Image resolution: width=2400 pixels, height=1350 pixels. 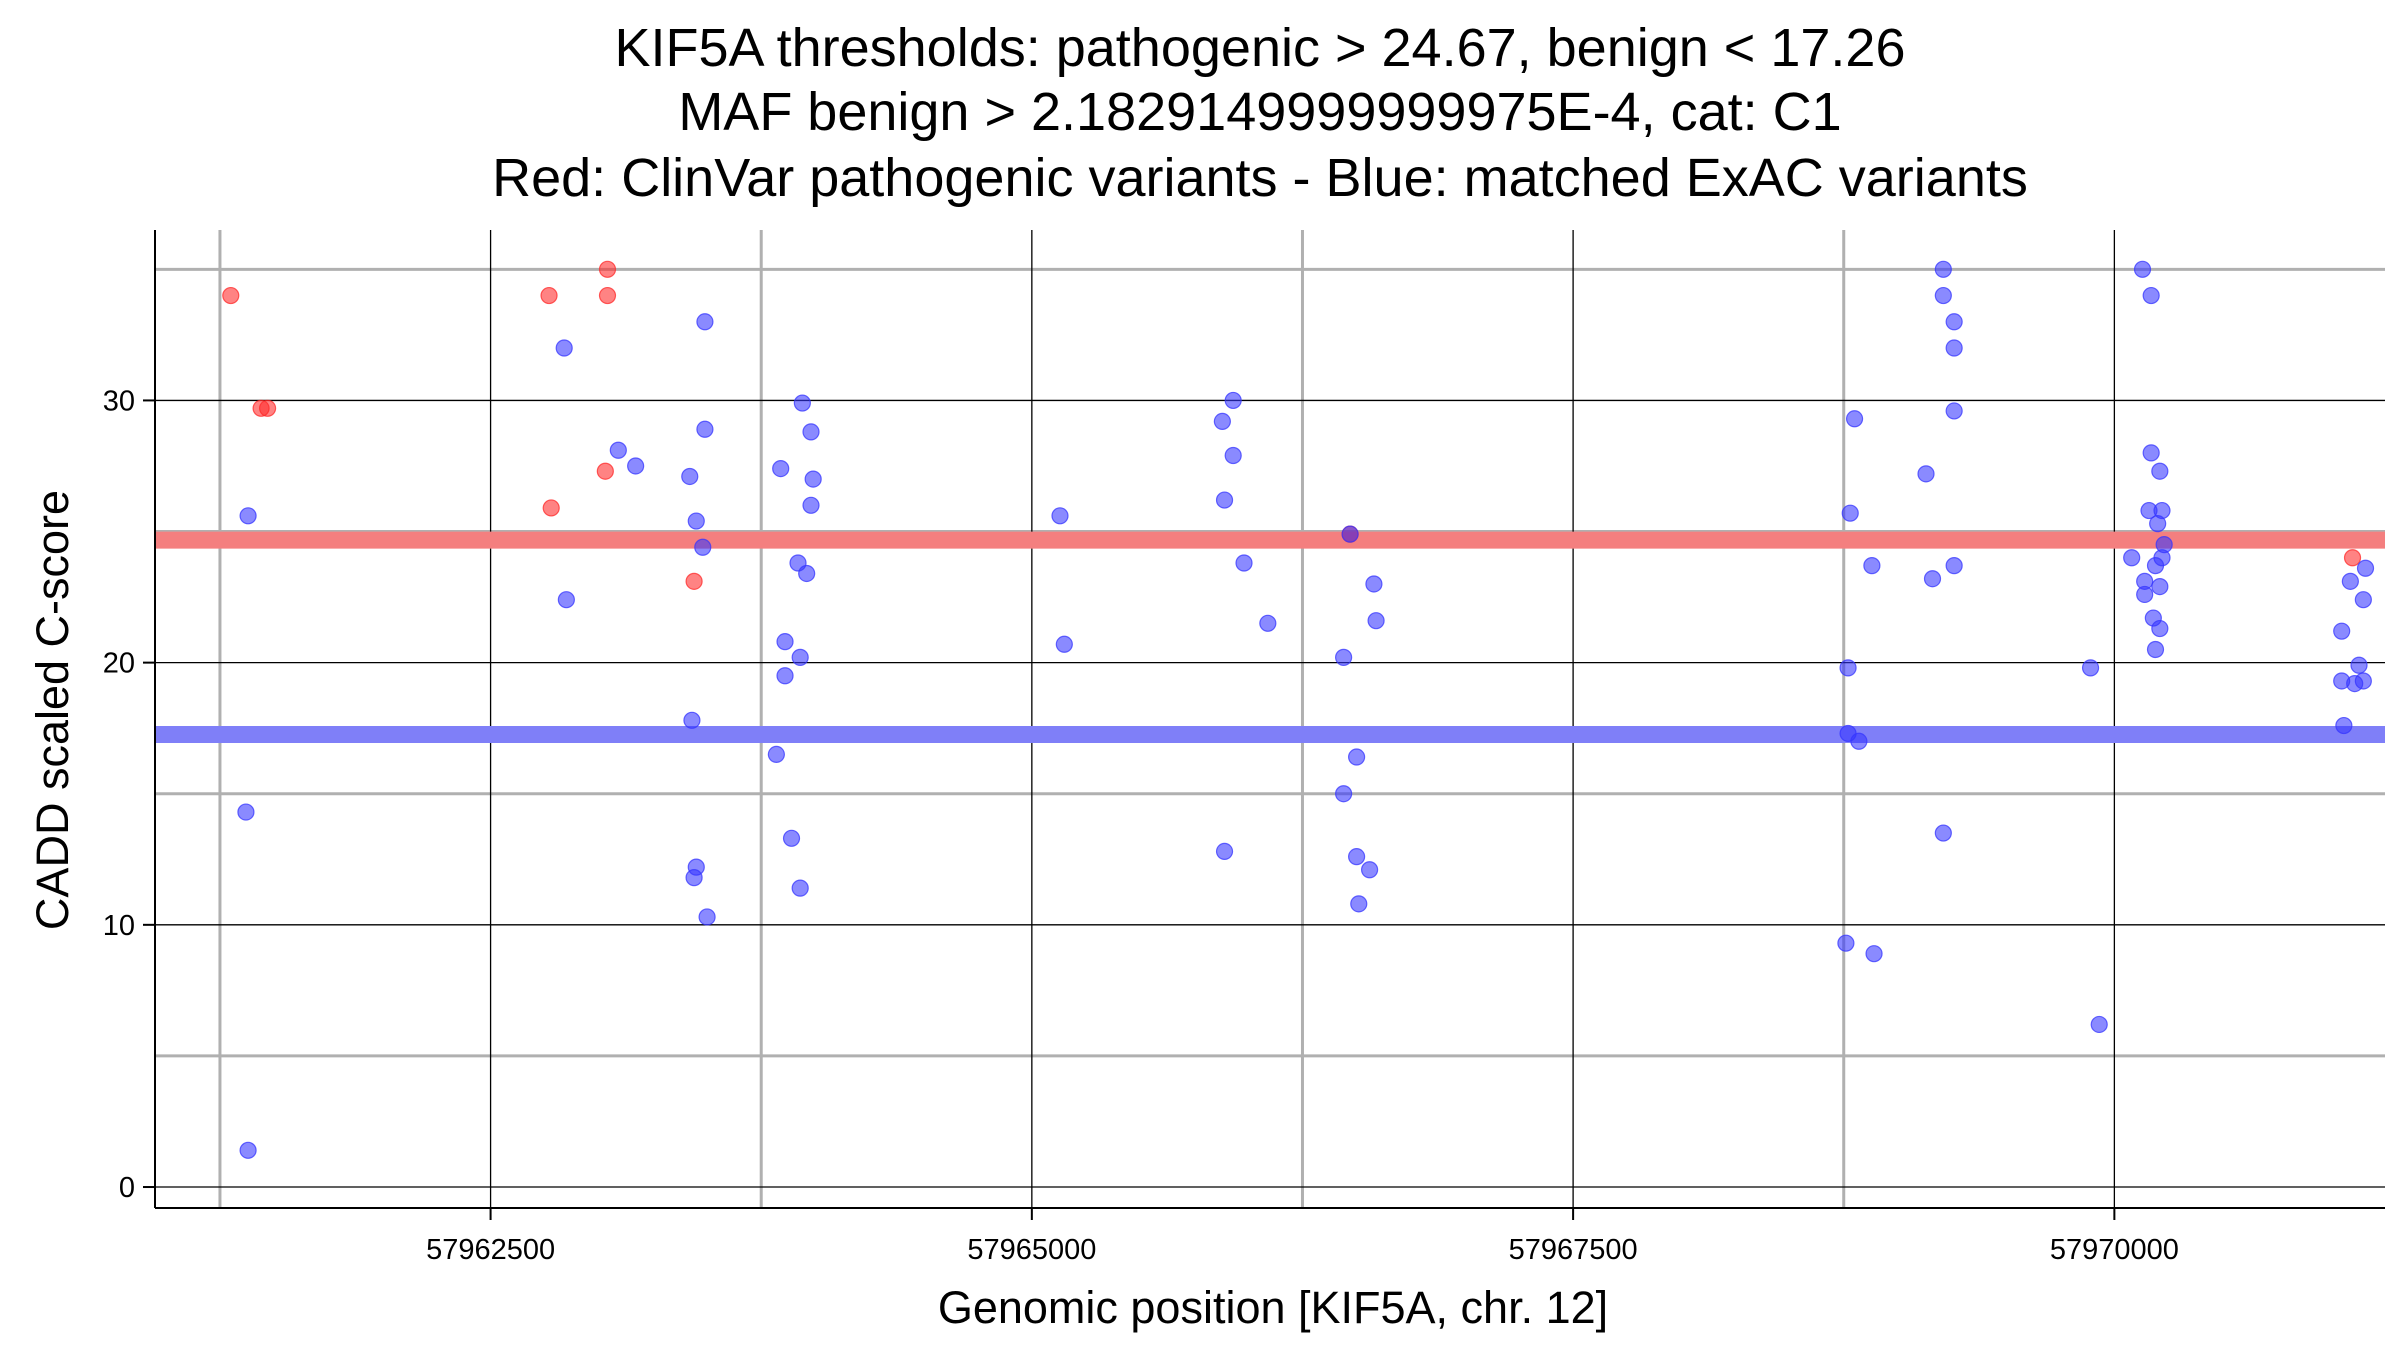 I want to click on x-tick-label-2: 57967500, so click(x=1573, y=1250).